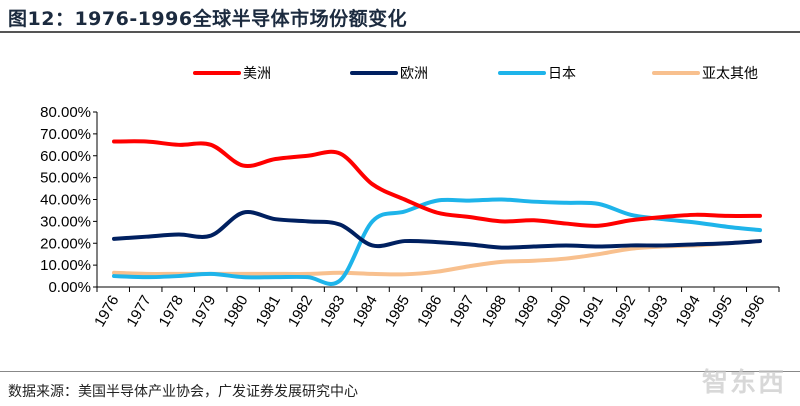 This screenshot has width=800, height=406. I want to click on x-tick-label: 1992, so click(623, 311).